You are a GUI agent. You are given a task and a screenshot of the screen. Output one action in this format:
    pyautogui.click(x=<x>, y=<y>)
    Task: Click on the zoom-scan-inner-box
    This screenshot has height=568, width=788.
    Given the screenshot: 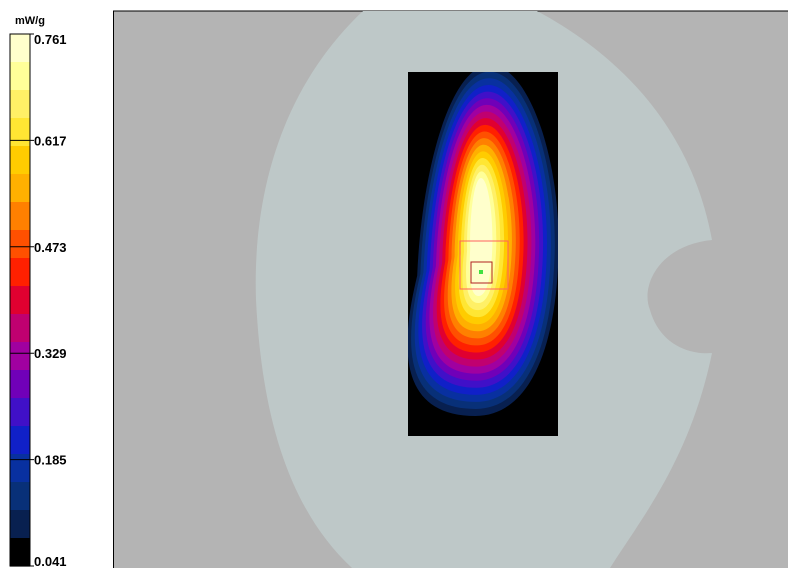 What is the action you would take?
    pyautogui.click(x=481, y=272)
    